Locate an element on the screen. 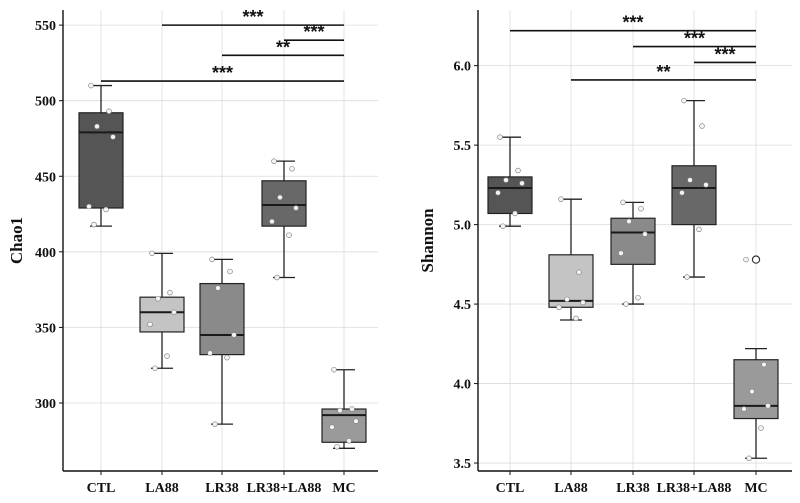 The width and height of the screenshot is (800, 503). box-ctl is located at coordinates (510, 181).